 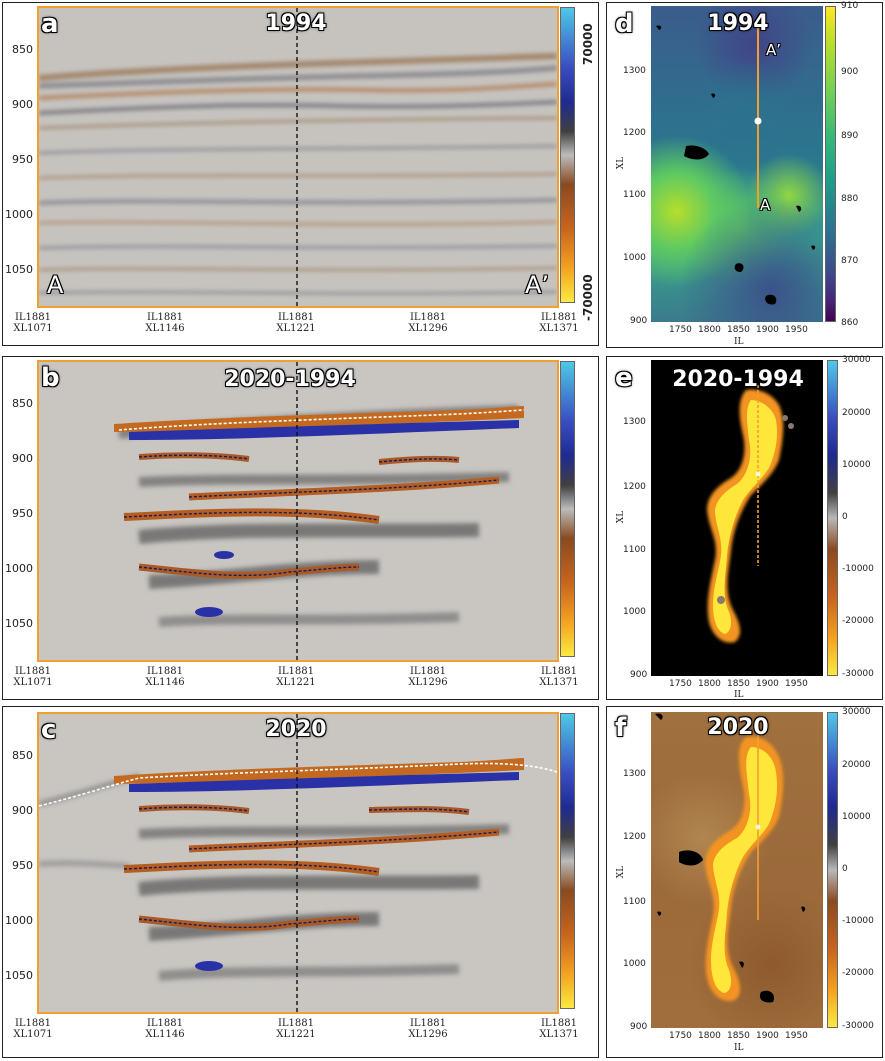 I want to click on panel-letter: b, so click(x=50, y=378).